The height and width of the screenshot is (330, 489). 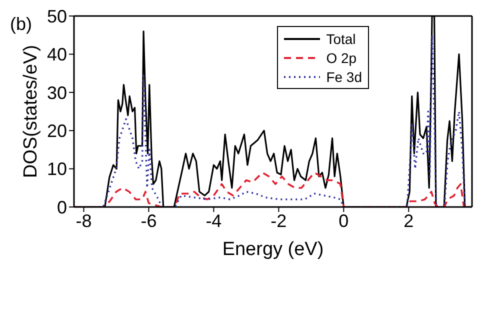 What do you see at coordinates (56, 54) in the screenshot?
I see `y-tick-label: 40` at bounding box center [56, 54].